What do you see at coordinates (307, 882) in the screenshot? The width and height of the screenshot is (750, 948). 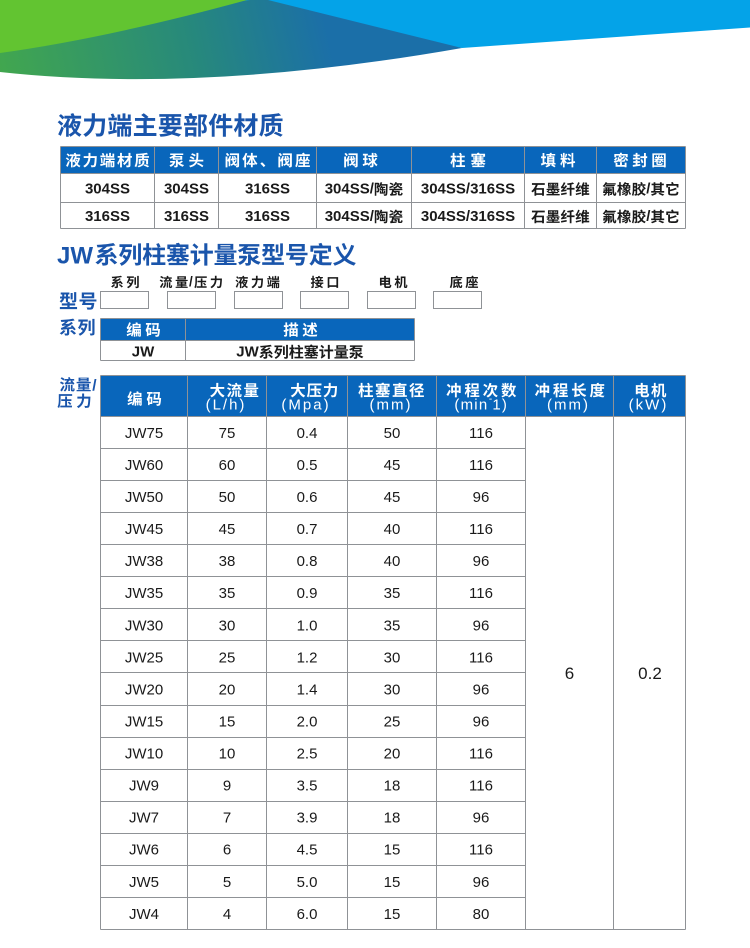 I see `svg-text: 5.0` at bounding box center [307, 882].